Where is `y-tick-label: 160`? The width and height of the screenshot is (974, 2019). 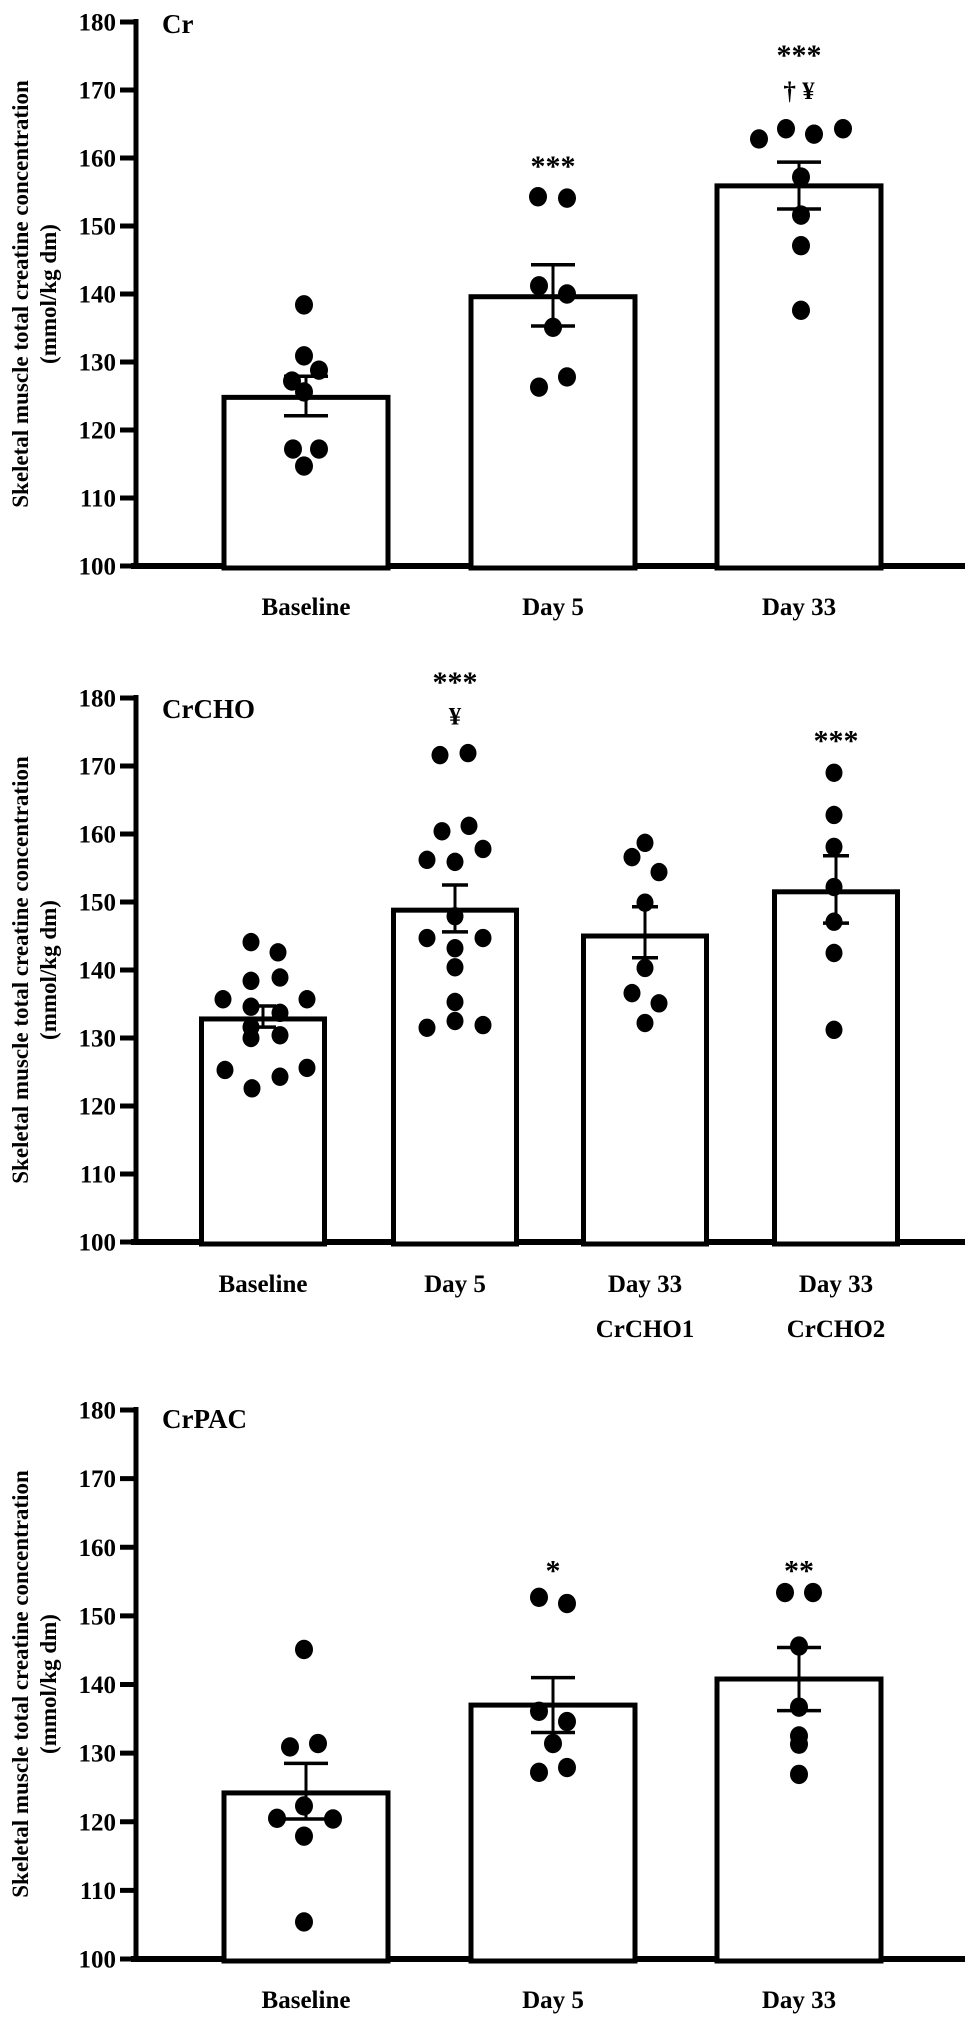 y-tick-label: 160 is located at coordinates (98, 835).